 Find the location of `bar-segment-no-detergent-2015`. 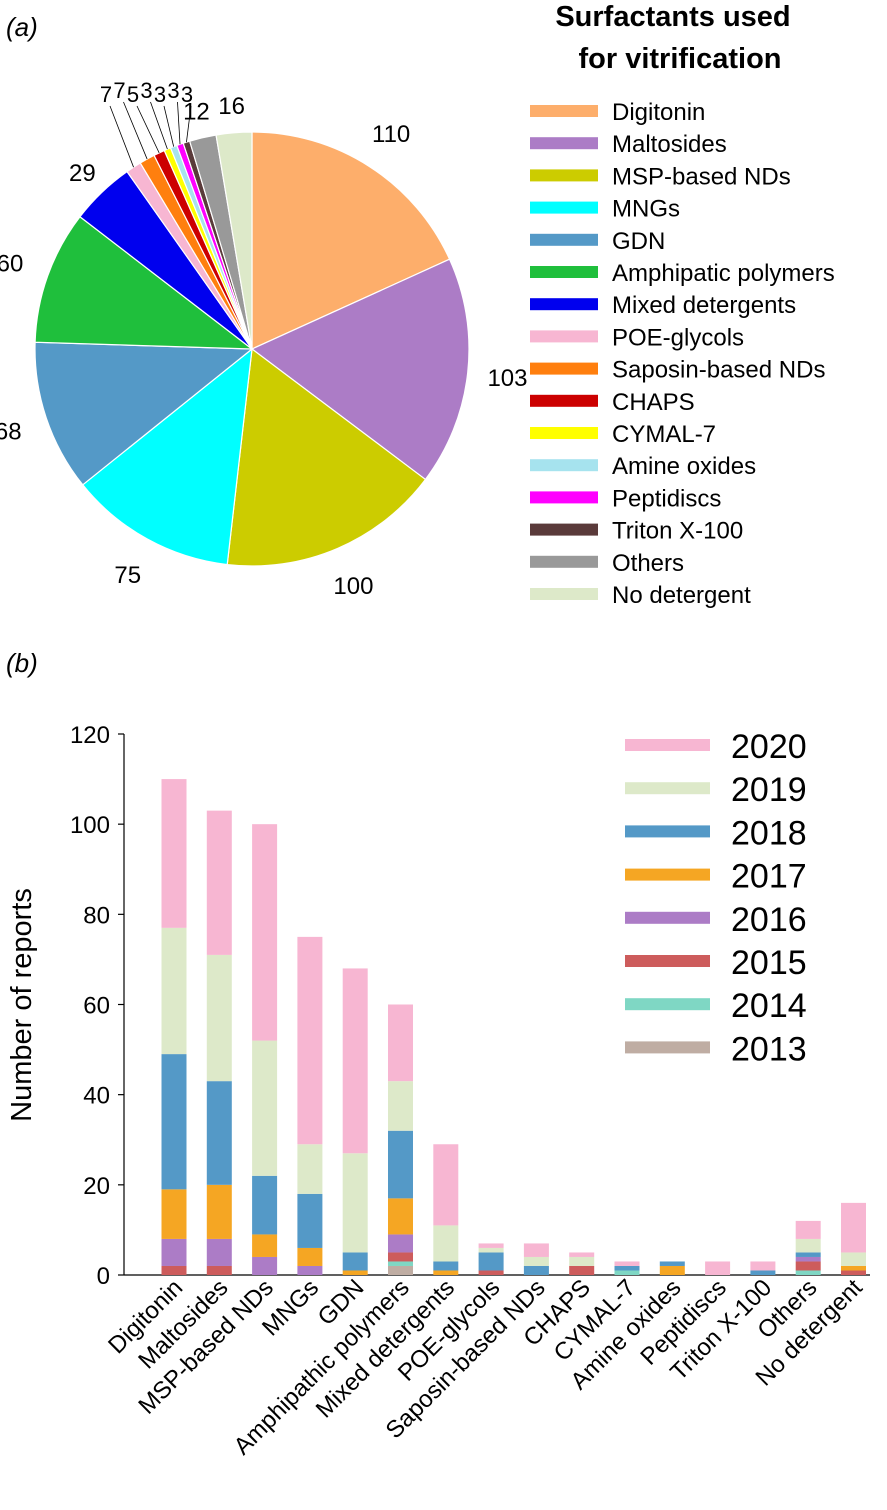

bar-segment-no-detergent-2015 is located at coordinates (853, 1272).